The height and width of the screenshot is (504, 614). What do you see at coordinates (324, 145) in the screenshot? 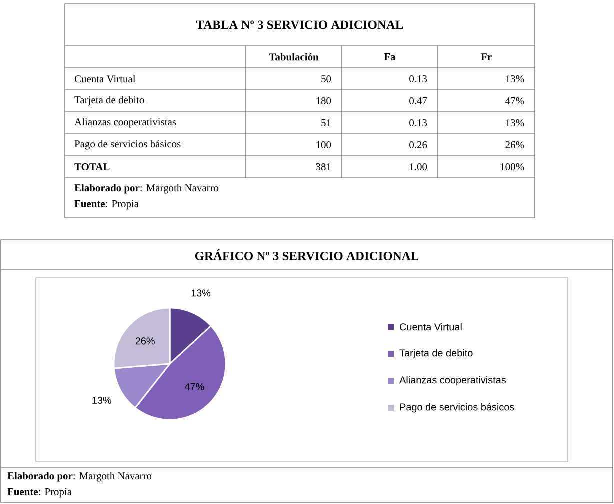
I see `data-label: 100` at bounding box center [324, 145].